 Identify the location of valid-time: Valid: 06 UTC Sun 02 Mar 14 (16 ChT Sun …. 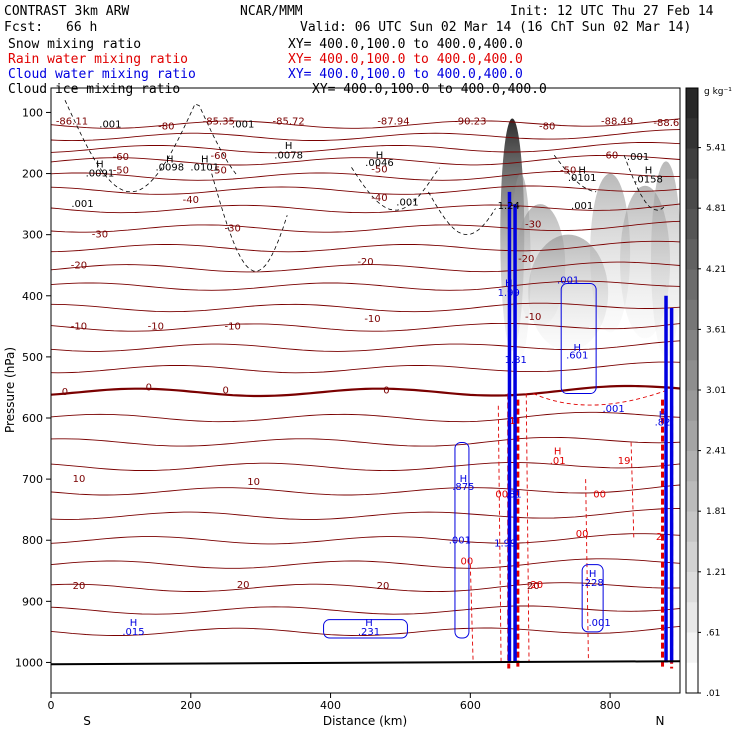
(495, 27).